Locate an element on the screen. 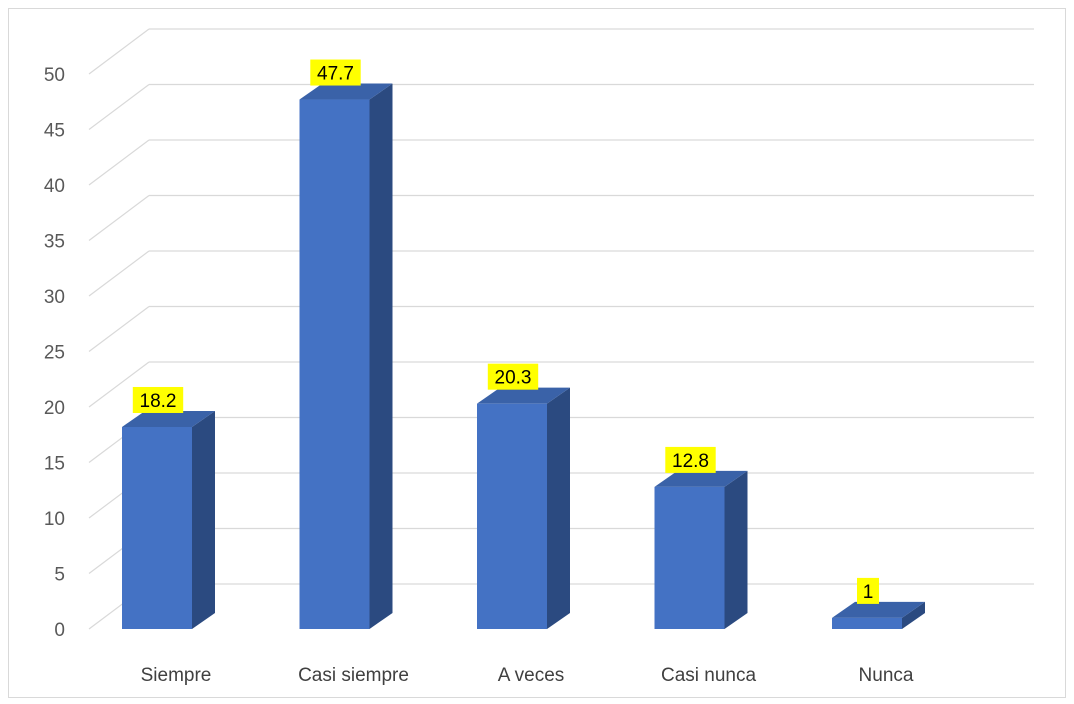 Image resolution: width=1074 pixels, height=704 pixels. data-label: 47.7 is located at coordinates (335, 72).